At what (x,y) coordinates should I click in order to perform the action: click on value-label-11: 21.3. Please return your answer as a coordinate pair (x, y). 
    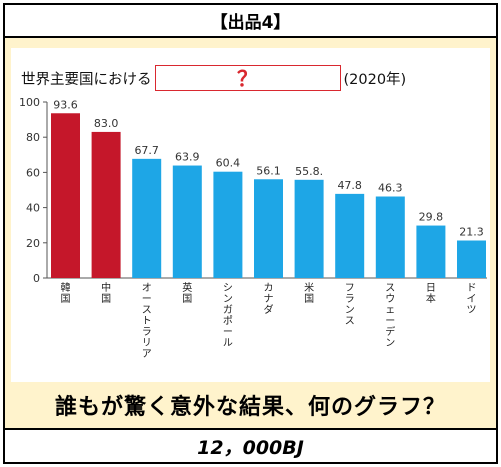
    Looking at the image, I should click on (471, 232).